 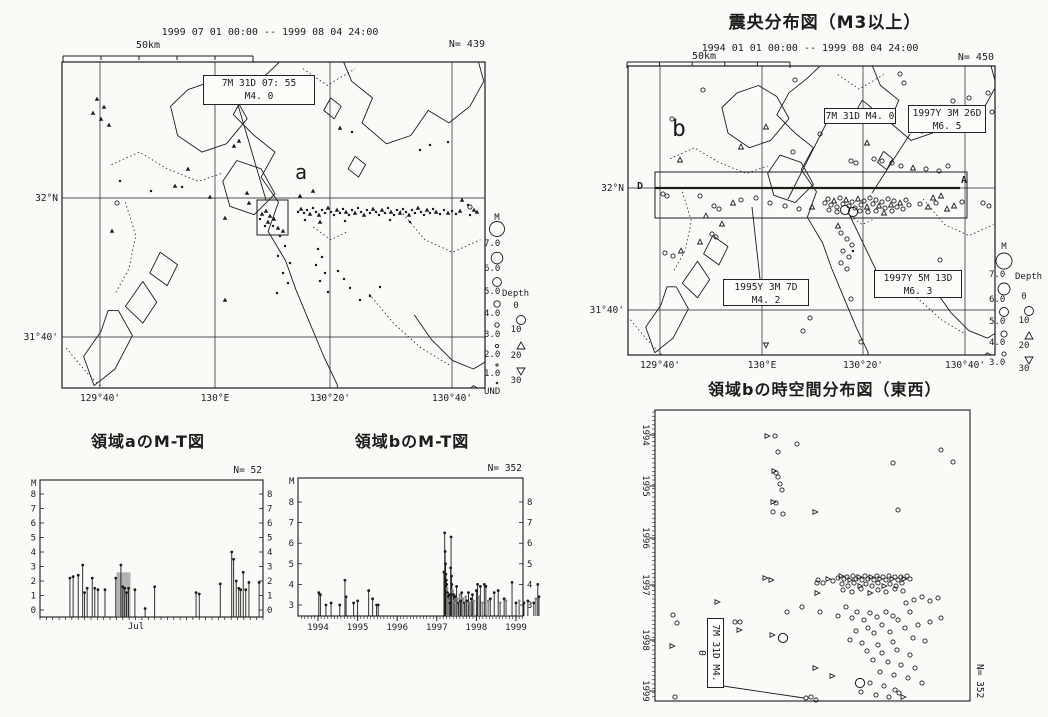 What do you see at coordinates (756, 243) in the screenshot?
I see `leader-line` at bounding box center [756, 243].